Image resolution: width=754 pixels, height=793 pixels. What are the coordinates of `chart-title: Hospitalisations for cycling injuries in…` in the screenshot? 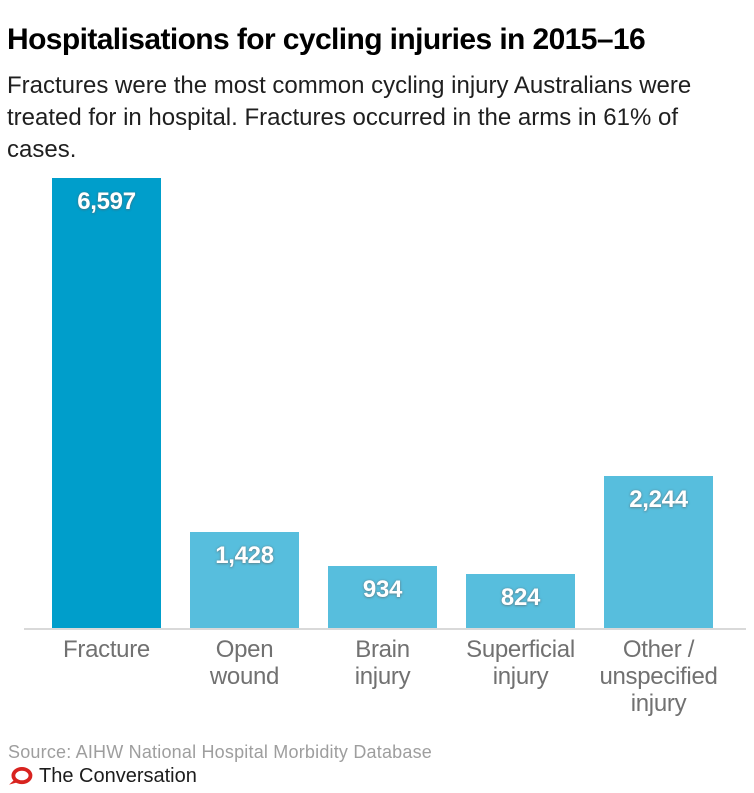 It's located at (326, 40).